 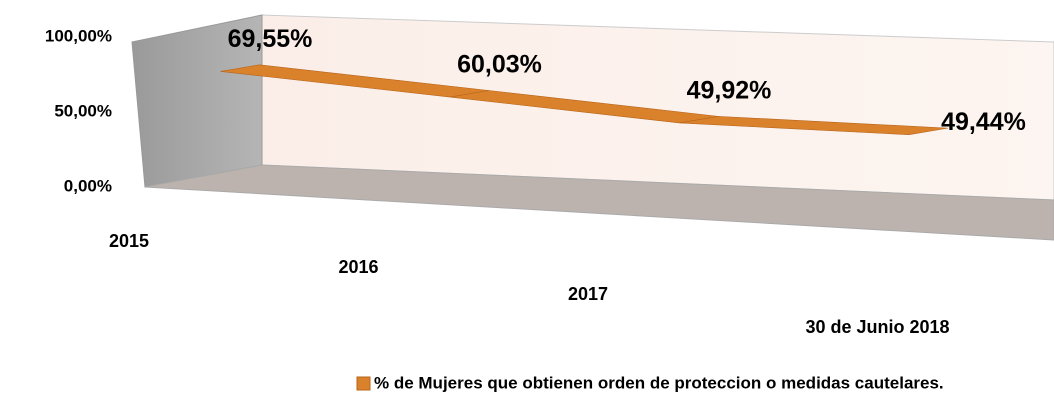 I want to click on y-tick-label: 50,00%, so click(x=83, y=110).